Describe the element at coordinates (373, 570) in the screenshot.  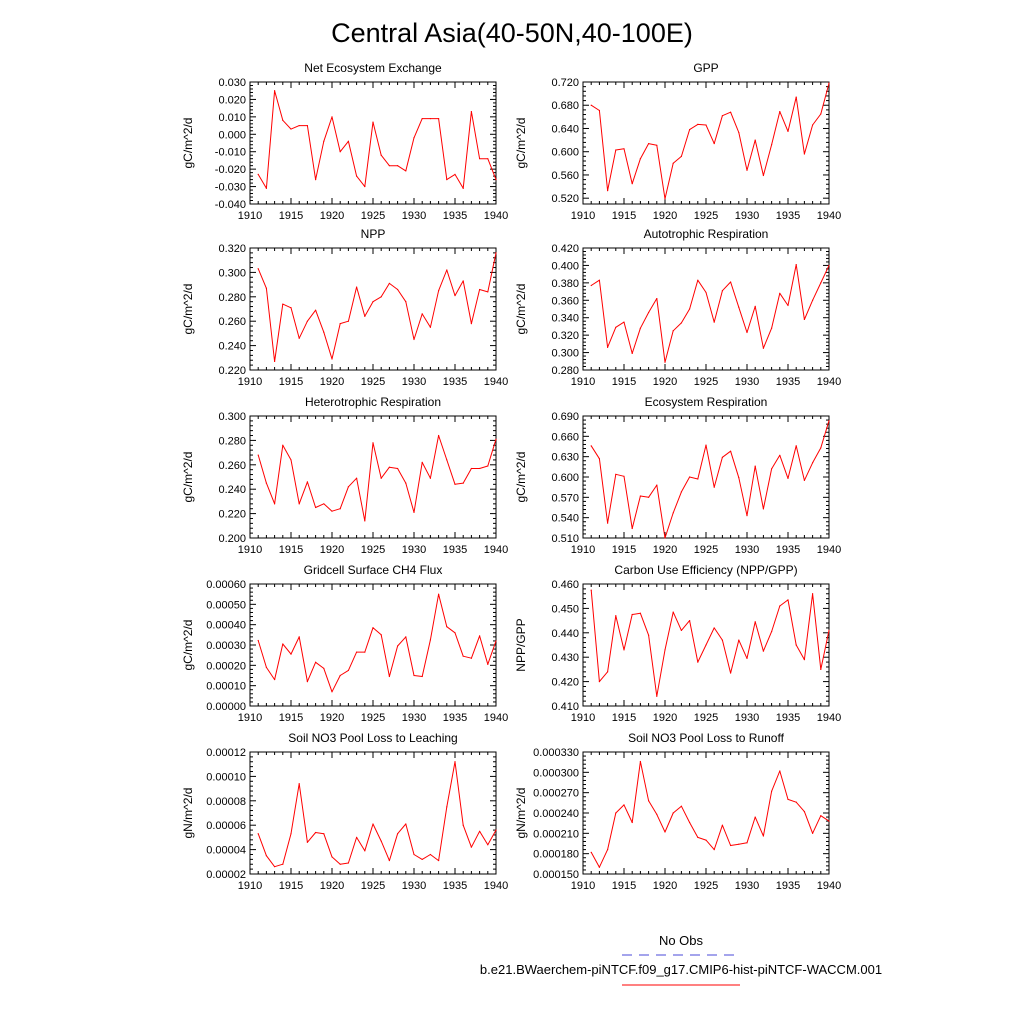
I see `panel-title: Gridcell Surface CH4 Flux` at that location.